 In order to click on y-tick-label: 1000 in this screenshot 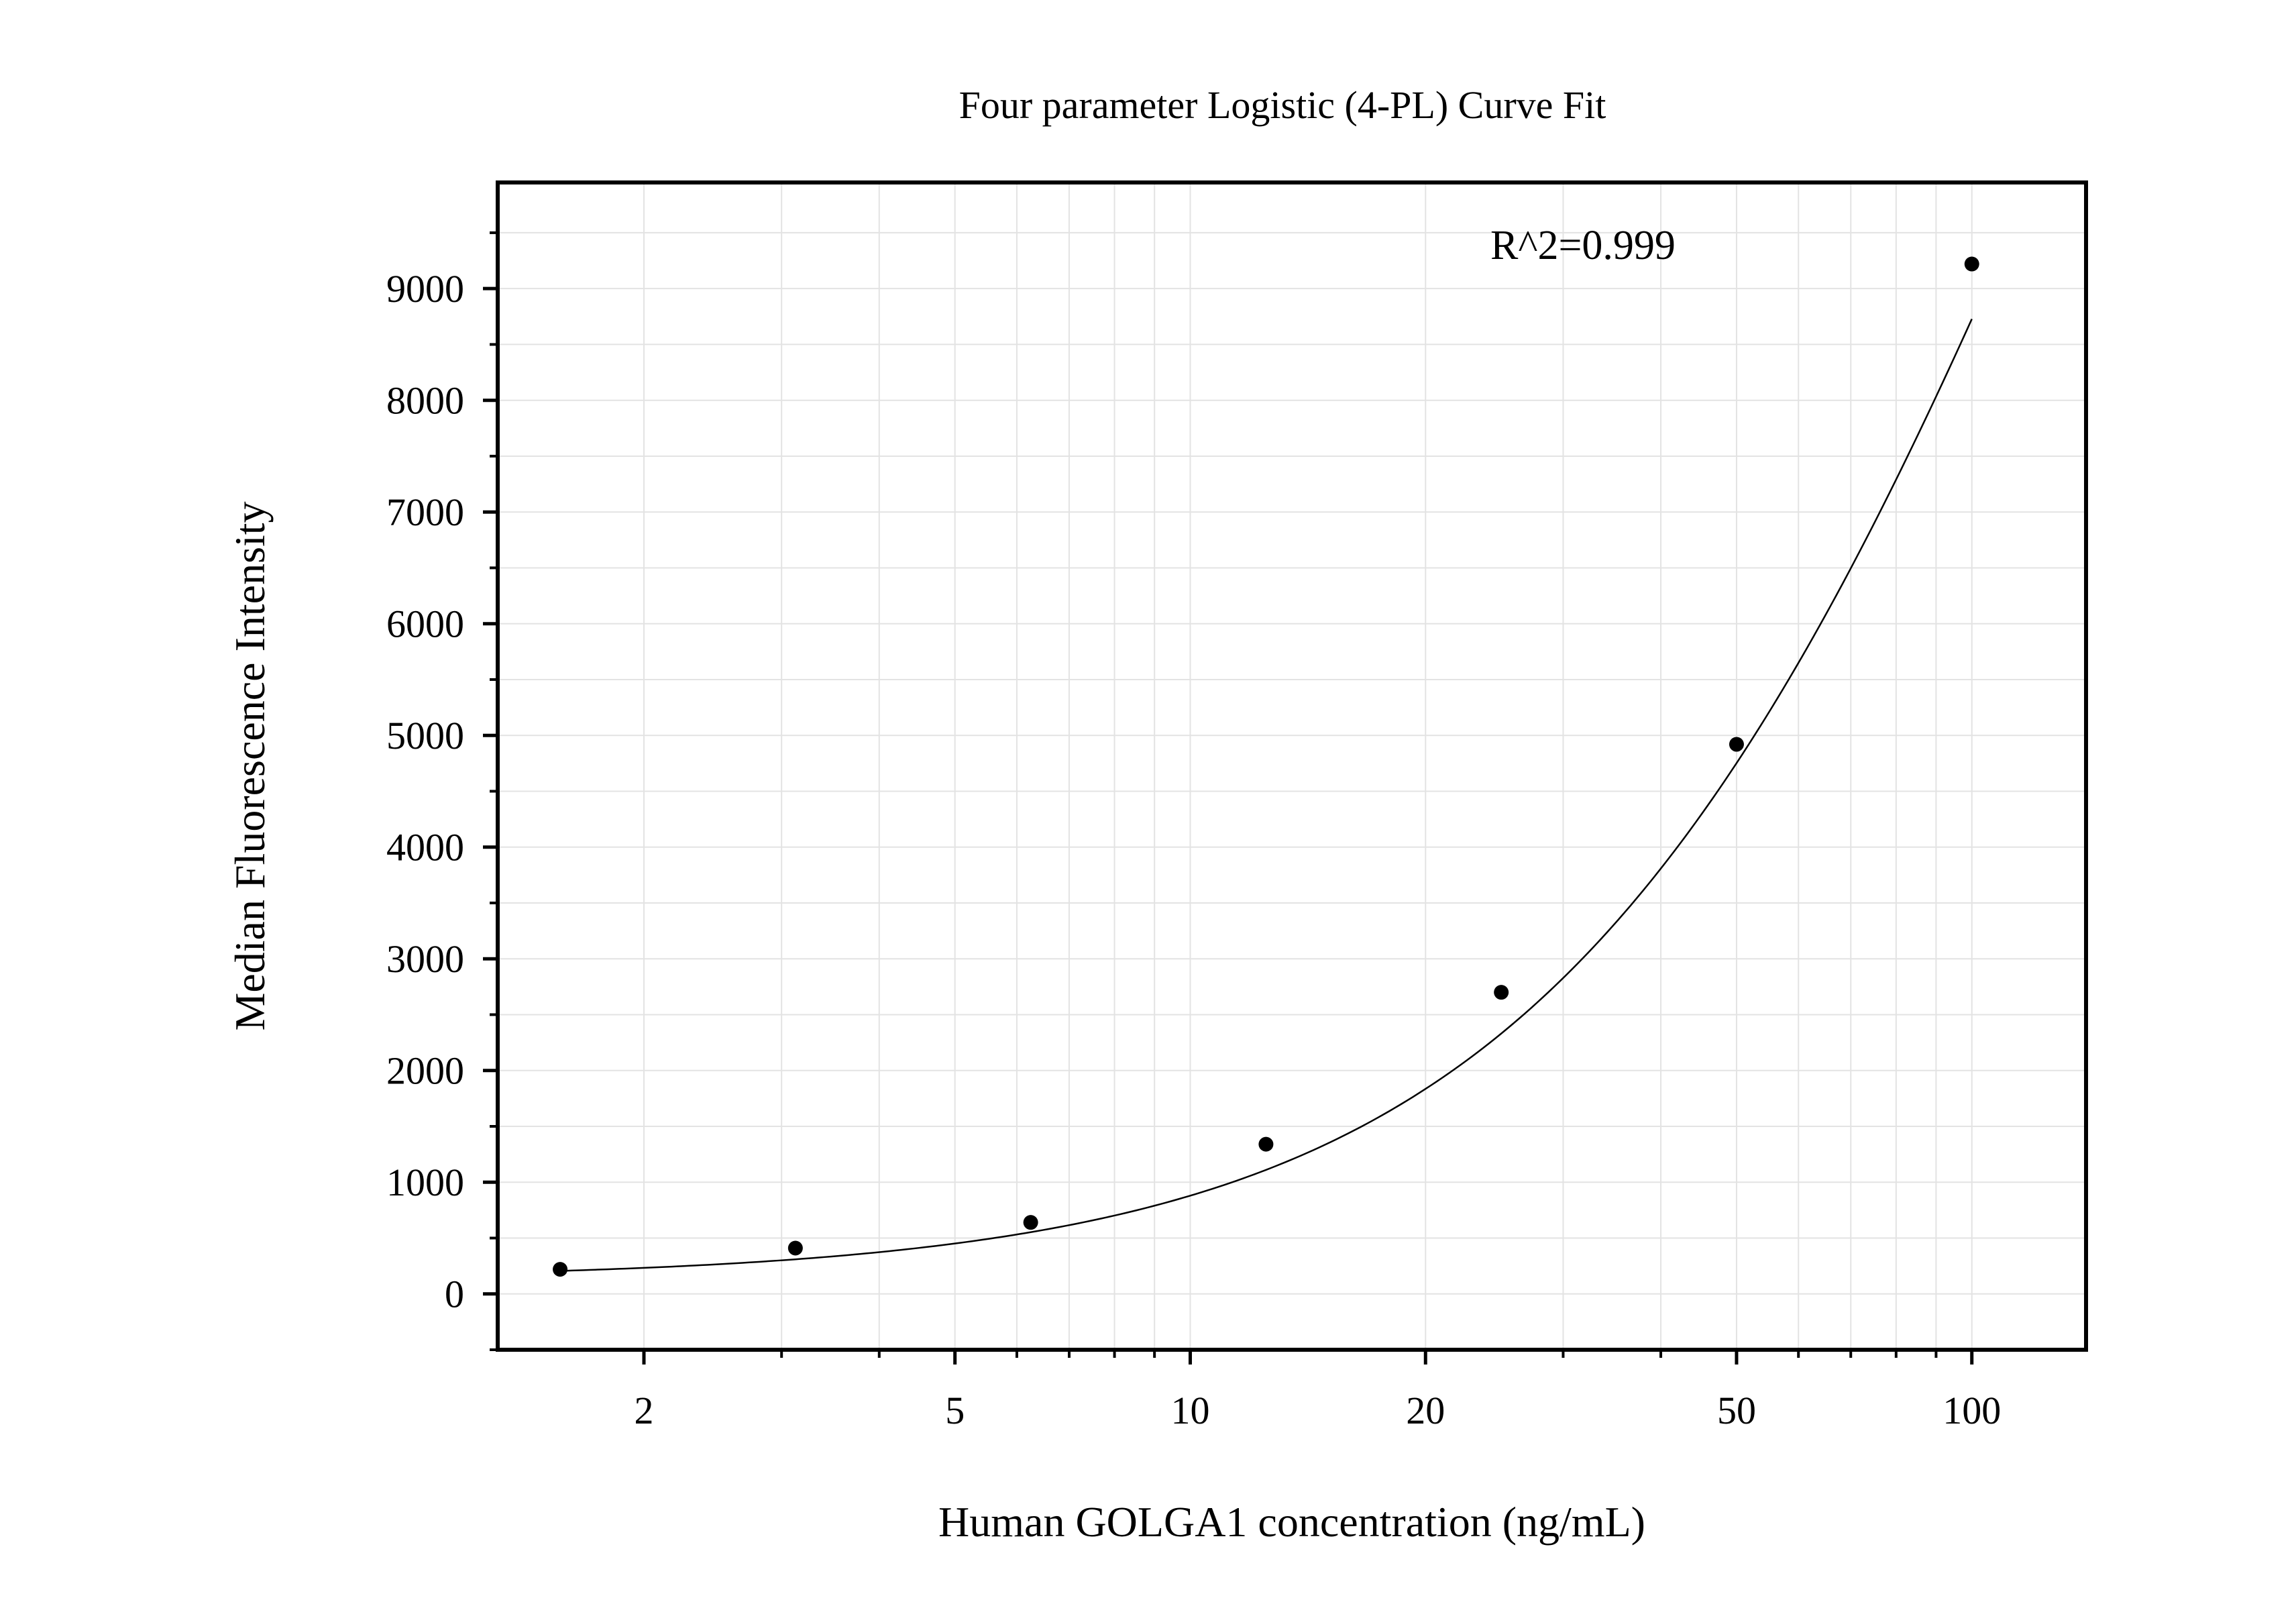, I will do `click(425, 1182)`.